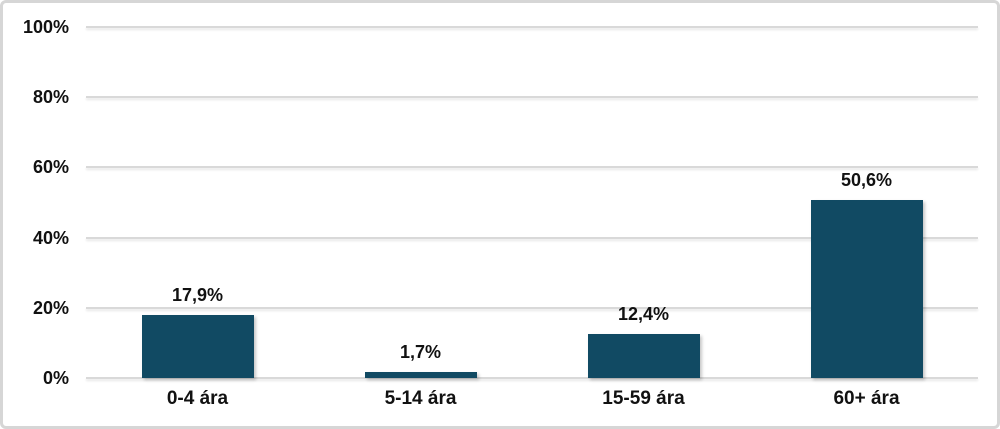 The image size is (1000, 429). What do you see at coordinates (643, 314) in the screenshot?
I see `bar-value-label: 12,4%` at bounding box center [643, 314].